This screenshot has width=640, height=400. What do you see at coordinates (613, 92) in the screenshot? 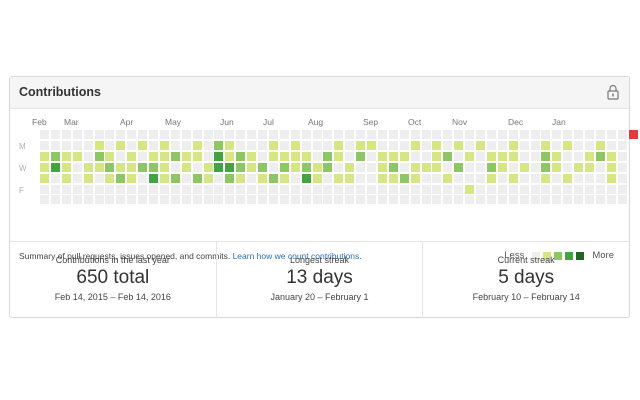
I see `lock-icon` at bounding box center [613, 92].